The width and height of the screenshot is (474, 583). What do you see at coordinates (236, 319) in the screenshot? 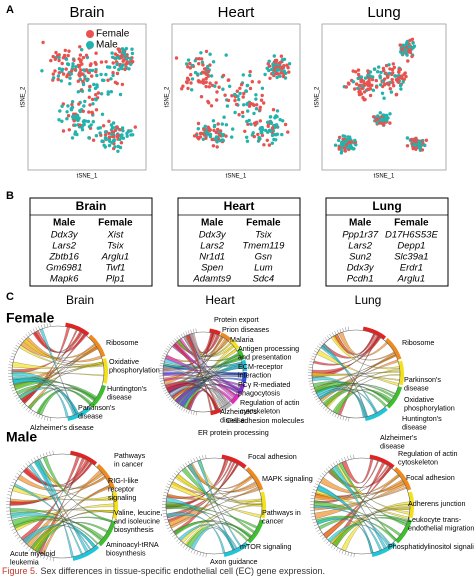
I see `pathway-label: Protein export` at bounding box center [236, 319].